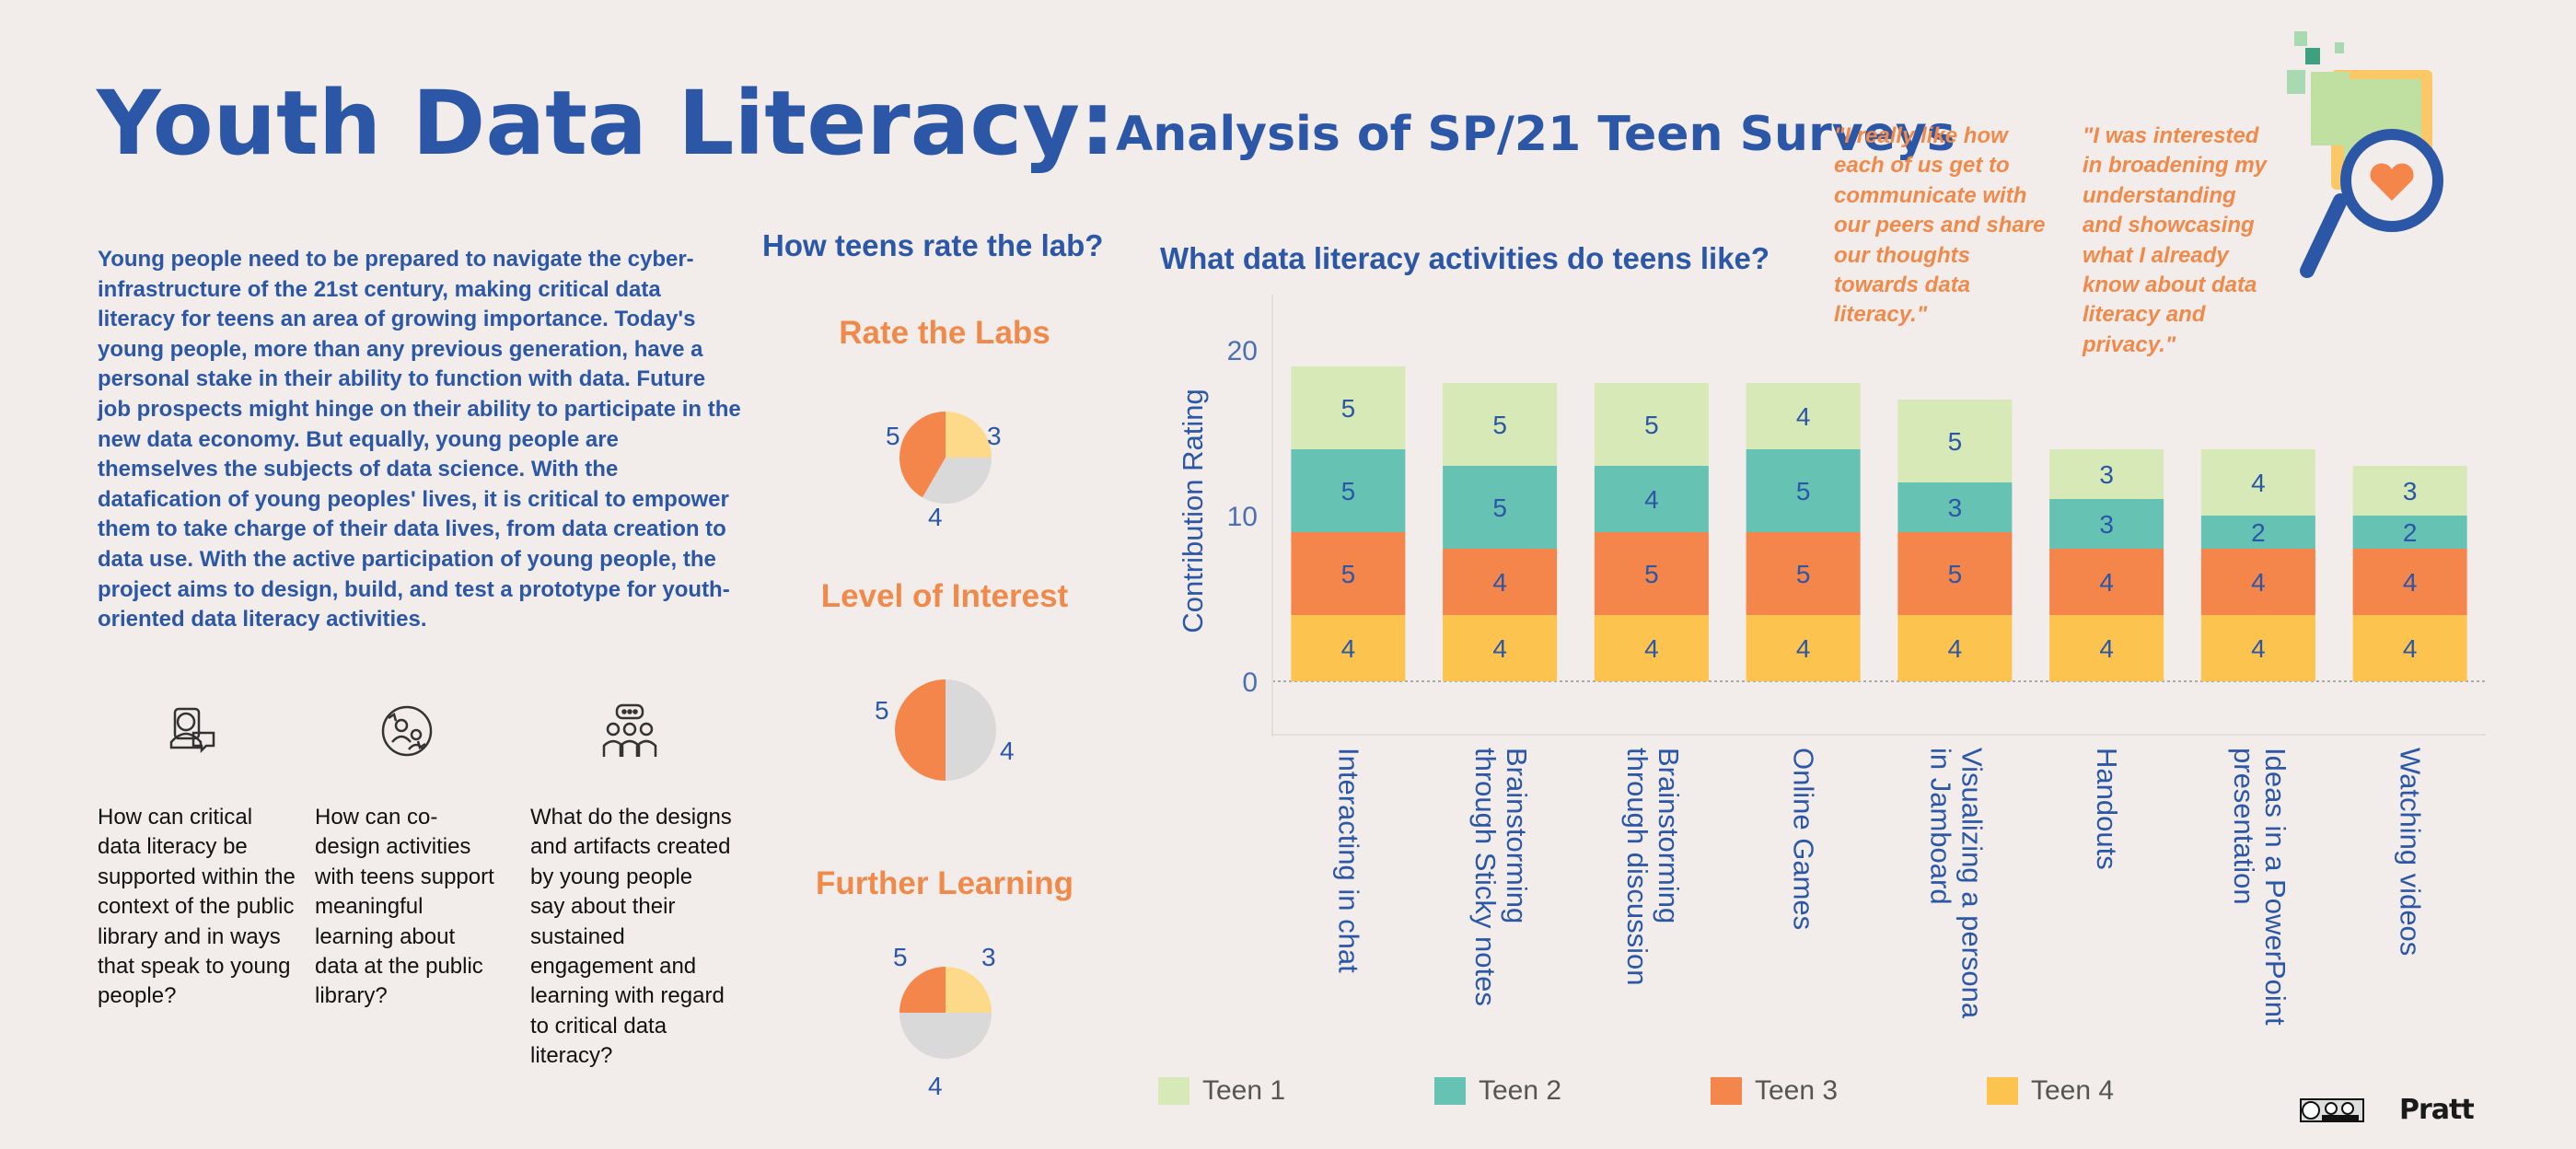  Describe the element at coordinates (944, 333) in the screenshot. I see `rate-the-labs-title: Rate the Labs` at that location.